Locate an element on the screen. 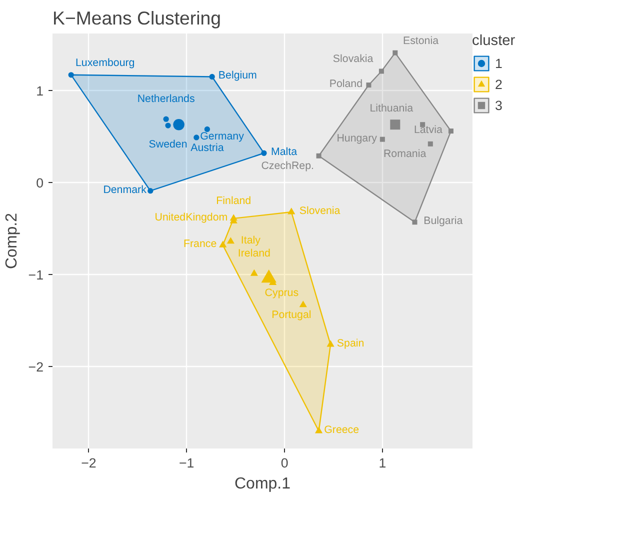  annotation: Poland is located at coordinates (346, 84).